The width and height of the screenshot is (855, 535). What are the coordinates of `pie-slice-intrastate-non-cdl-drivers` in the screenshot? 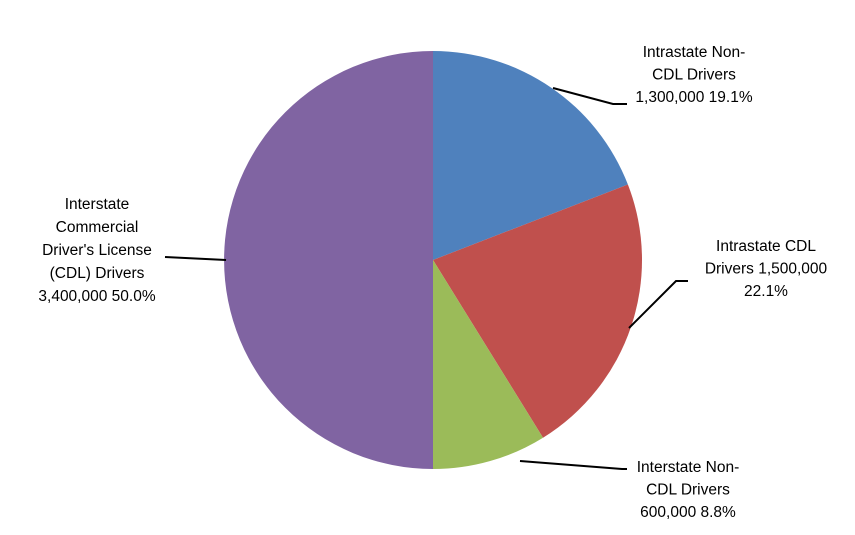 It's located at (530, 155).